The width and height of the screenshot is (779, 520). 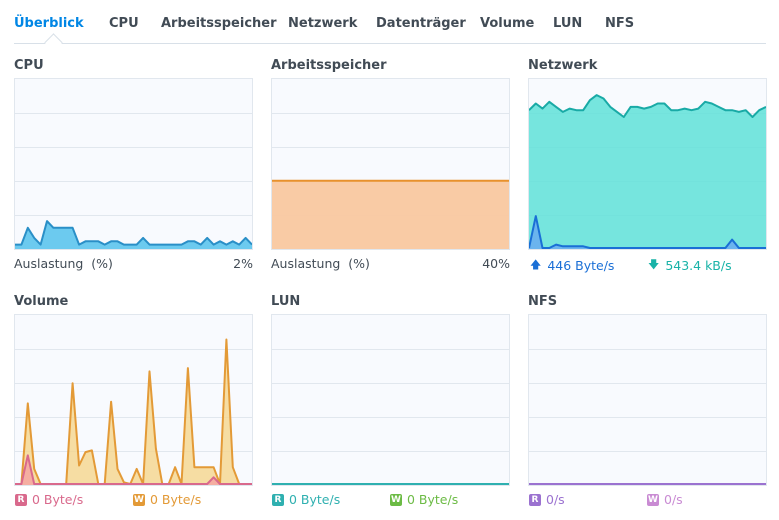 I want to click on tab-memory: Arbeitsspeicher, so click(x=219, y=23).